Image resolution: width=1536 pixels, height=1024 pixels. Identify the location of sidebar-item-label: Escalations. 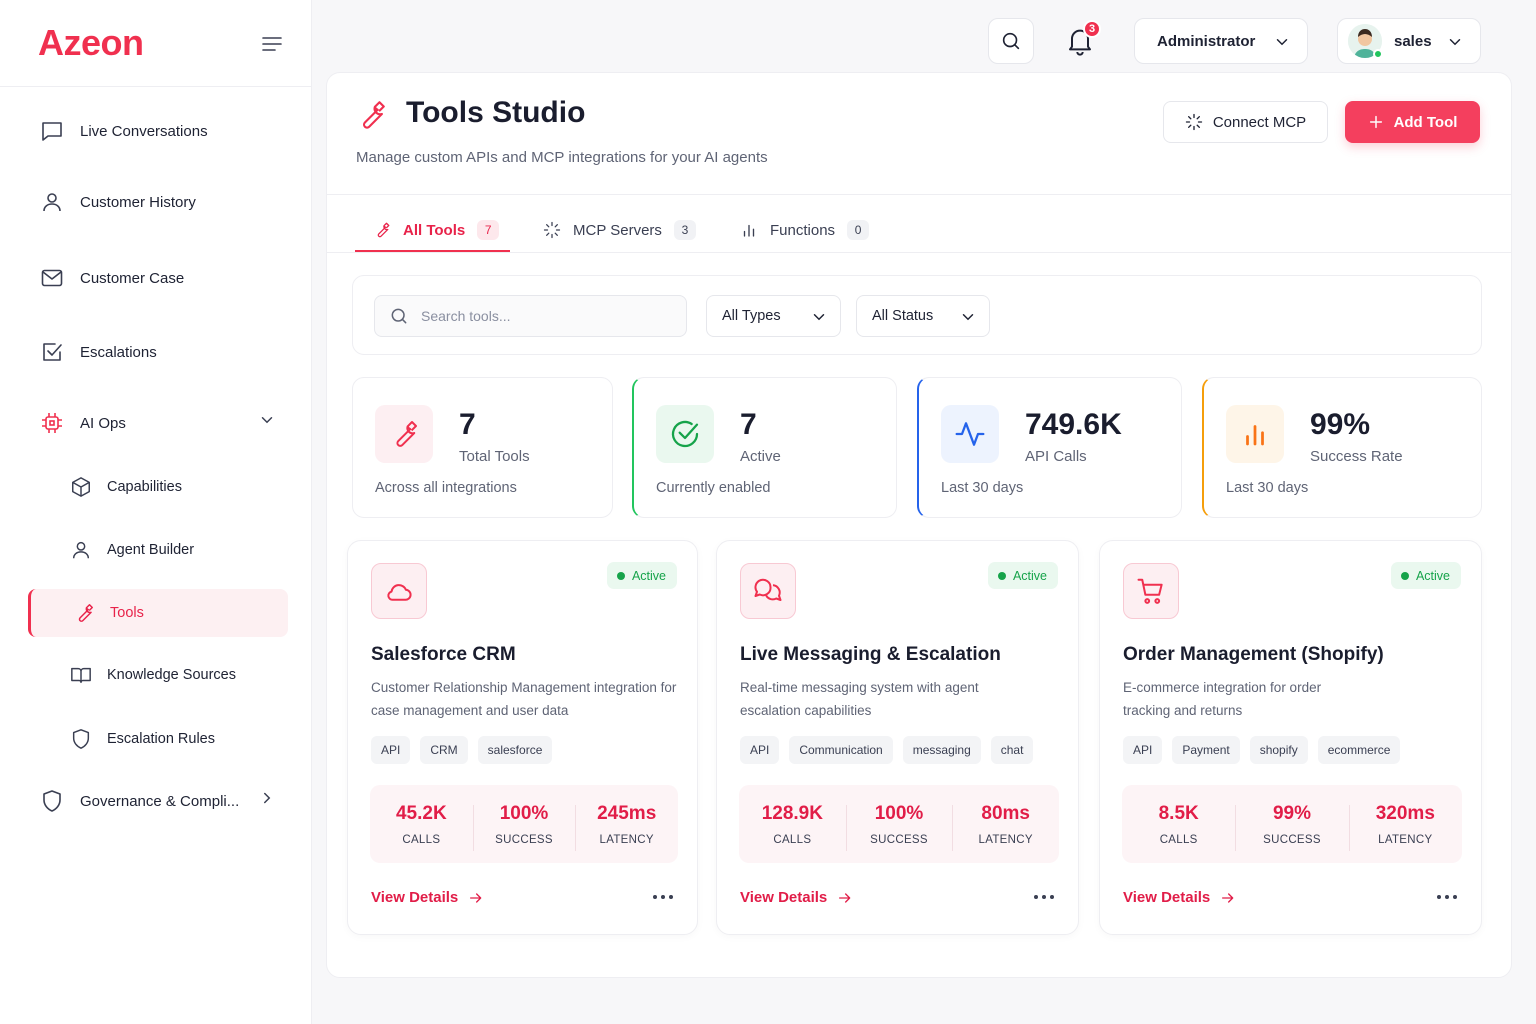
(118, 352).